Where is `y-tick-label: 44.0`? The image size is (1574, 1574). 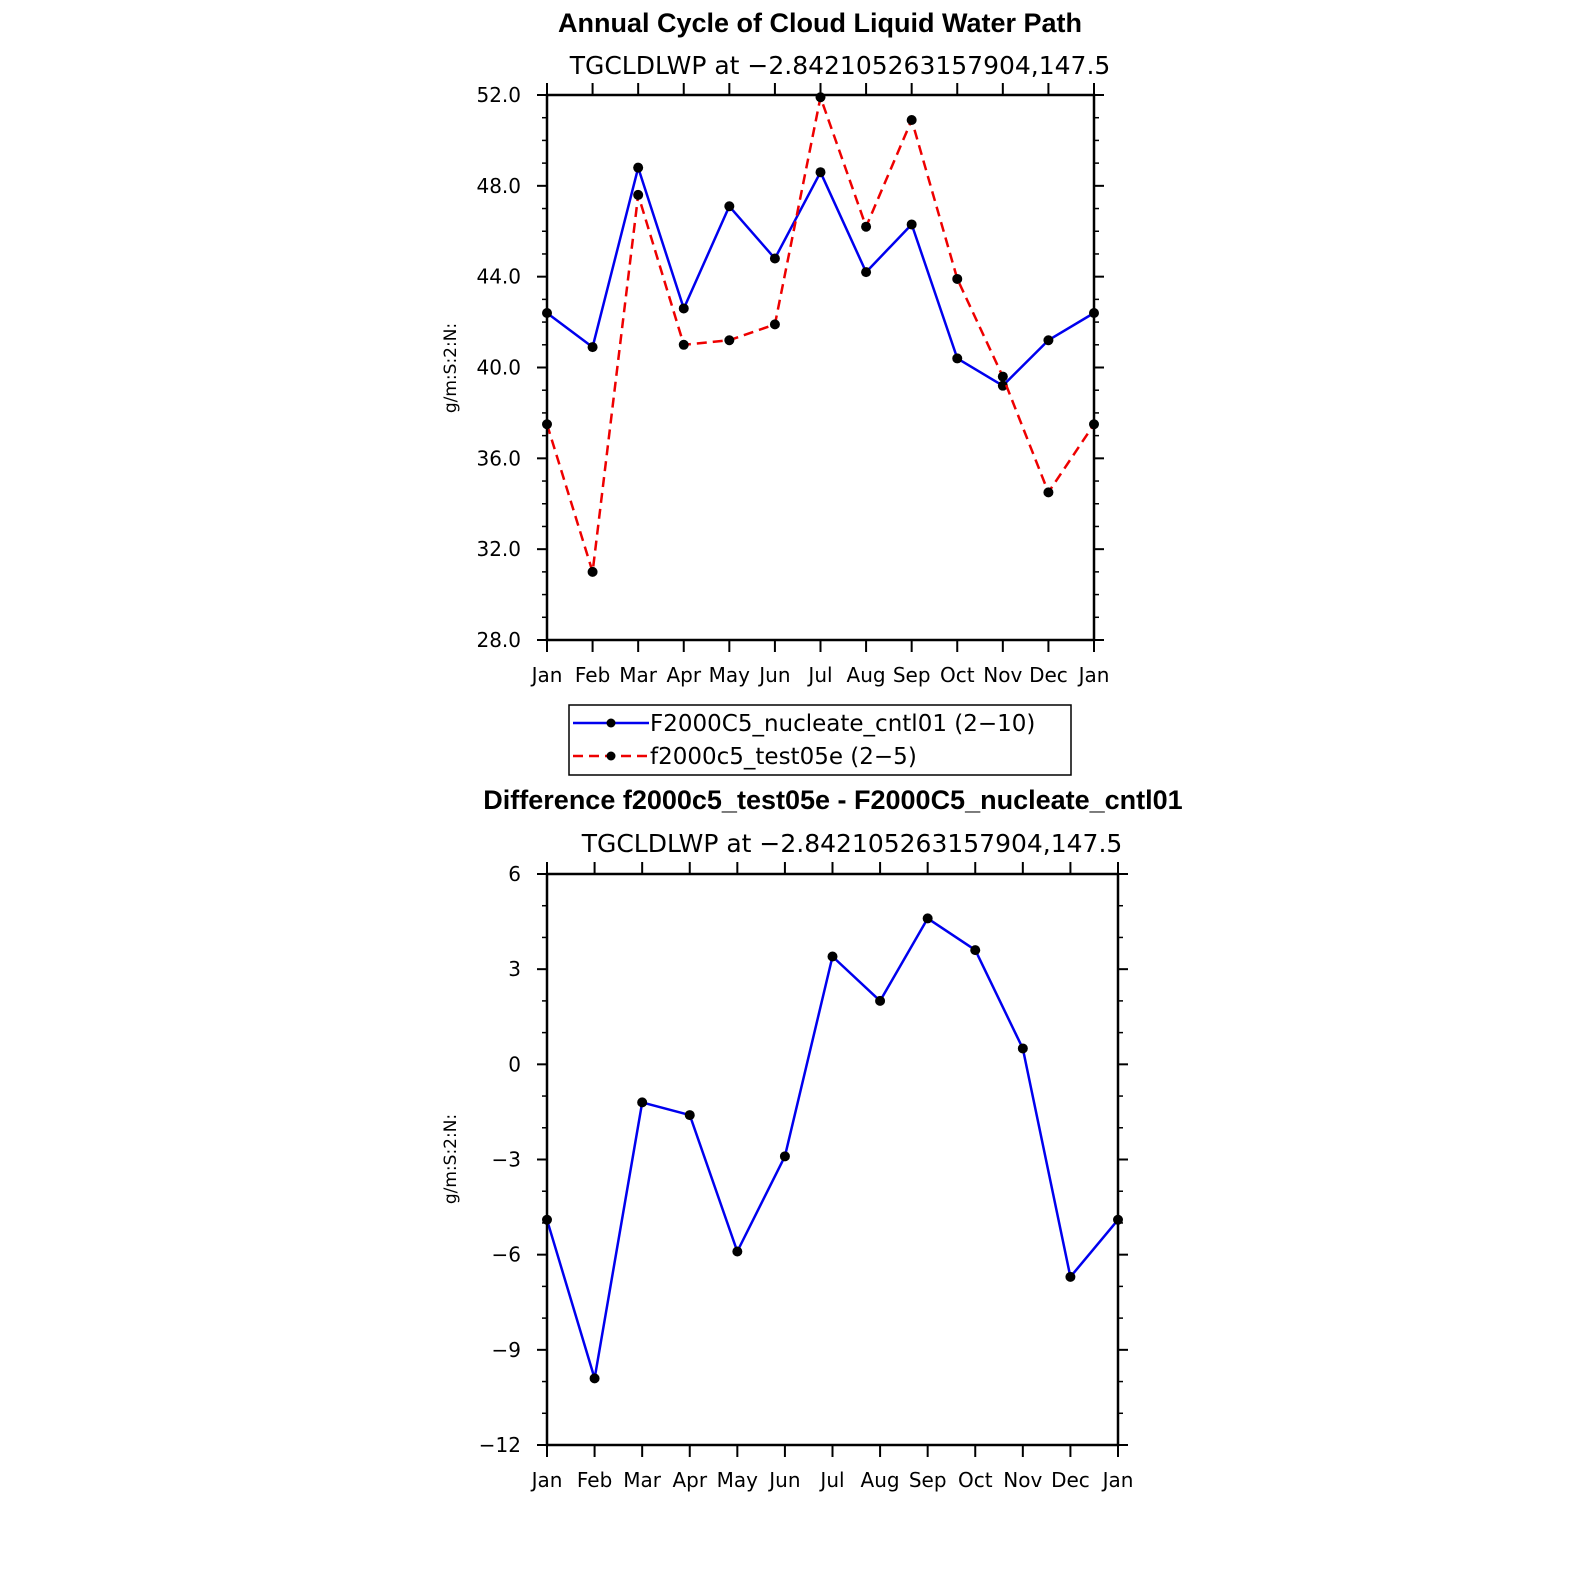 y-tick-label: 44.0 is located at coordinates (498, 277).